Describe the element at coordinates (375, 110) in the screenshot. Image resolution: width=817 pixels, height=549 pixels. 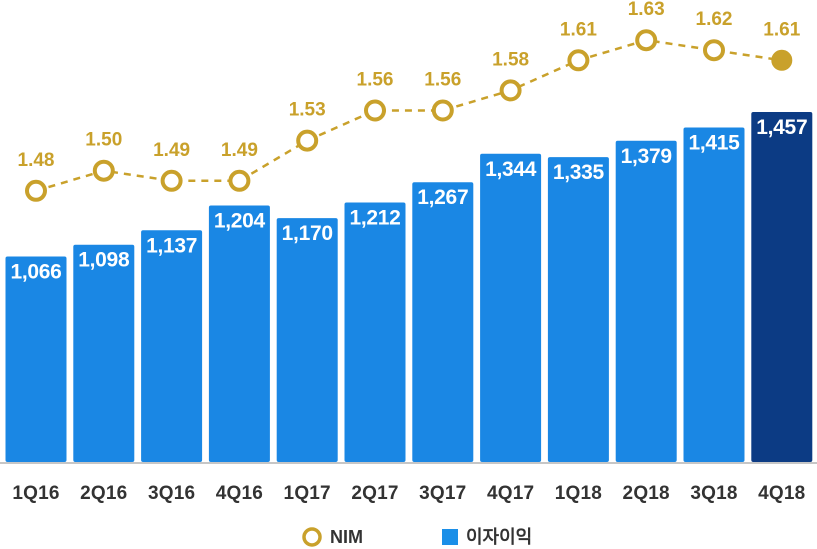
I see `nim-point-2Q17` at that location.